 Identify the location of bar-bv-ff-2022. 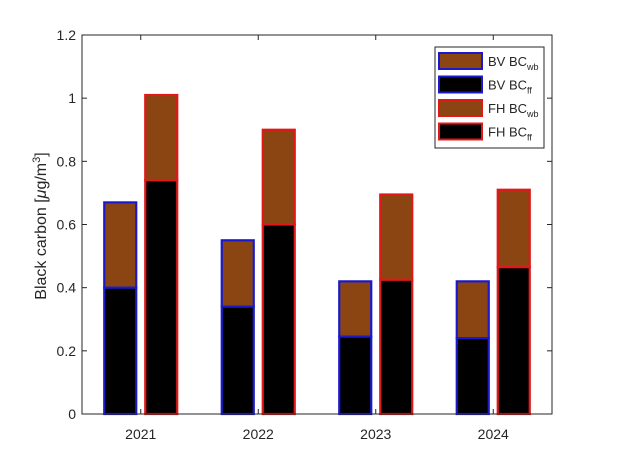
(237, 360).